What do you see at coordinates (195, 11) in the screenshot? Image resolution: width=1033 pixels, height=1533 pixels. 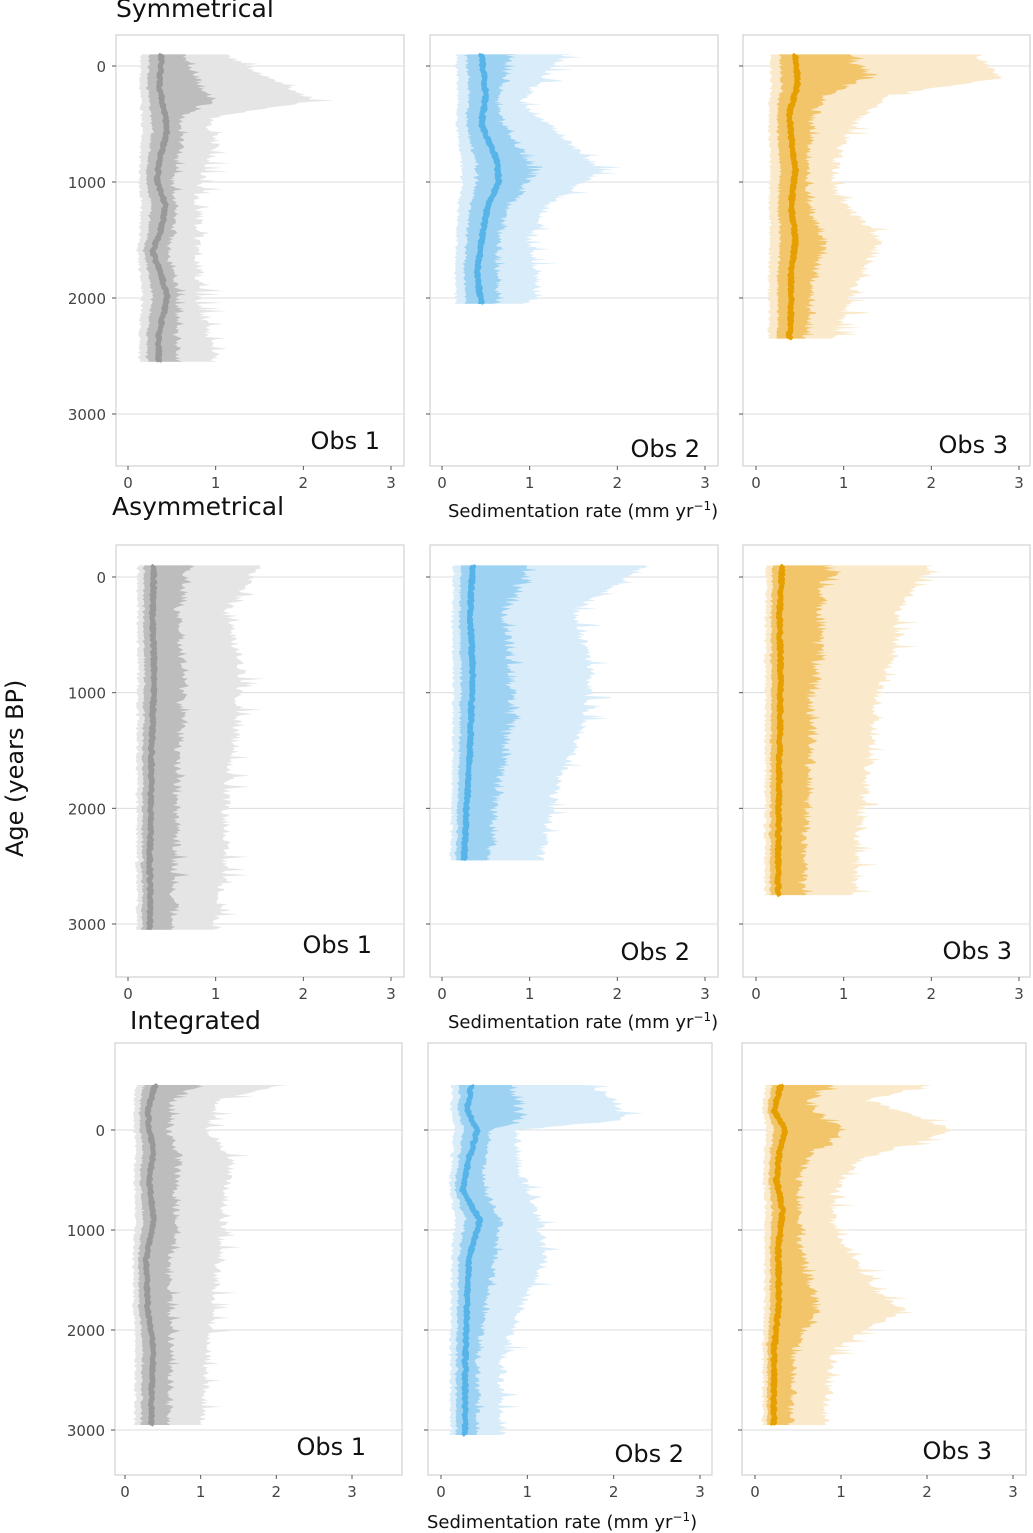 I see `row-title-symmetrical: Symmetrical` at bounding box center [195, 11].